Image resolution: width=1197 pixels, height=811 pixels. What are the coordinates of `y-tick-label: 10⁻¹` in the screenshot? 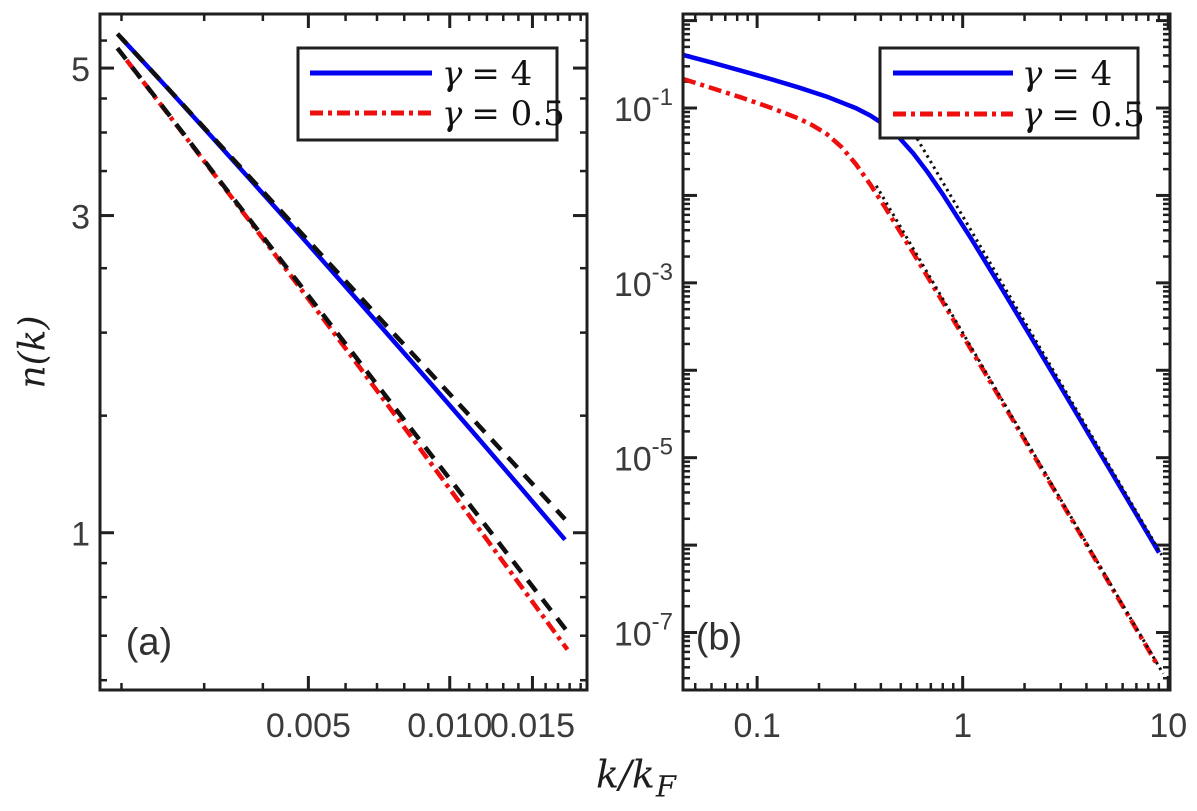 It's located at (643, 106).